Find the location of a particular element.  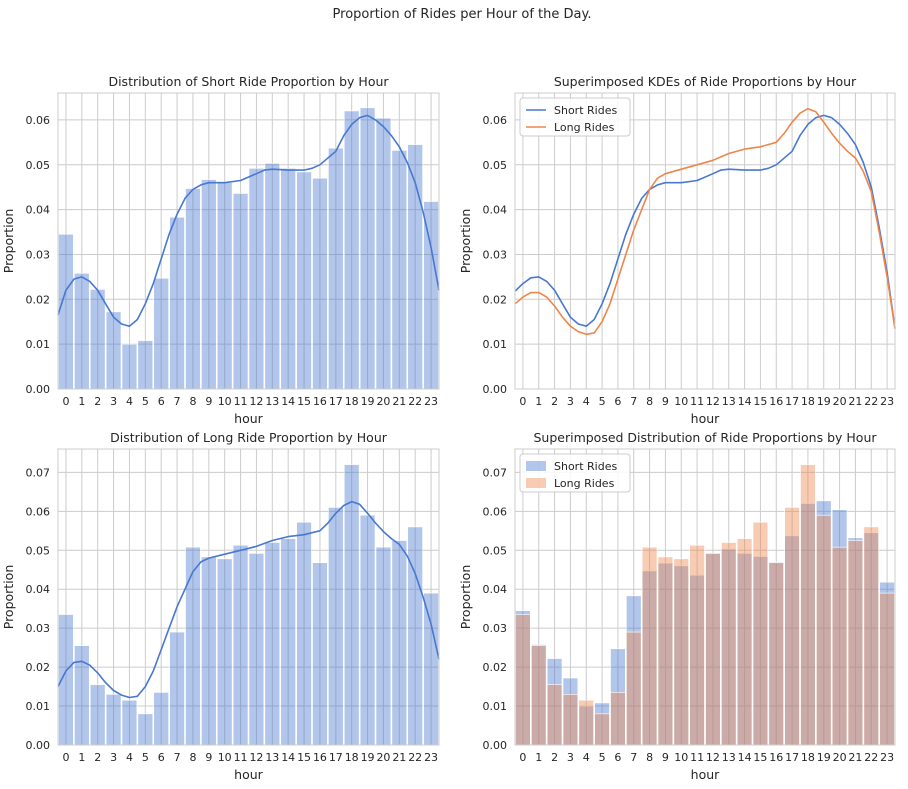

legend-box is located at coordinates (575, 473).